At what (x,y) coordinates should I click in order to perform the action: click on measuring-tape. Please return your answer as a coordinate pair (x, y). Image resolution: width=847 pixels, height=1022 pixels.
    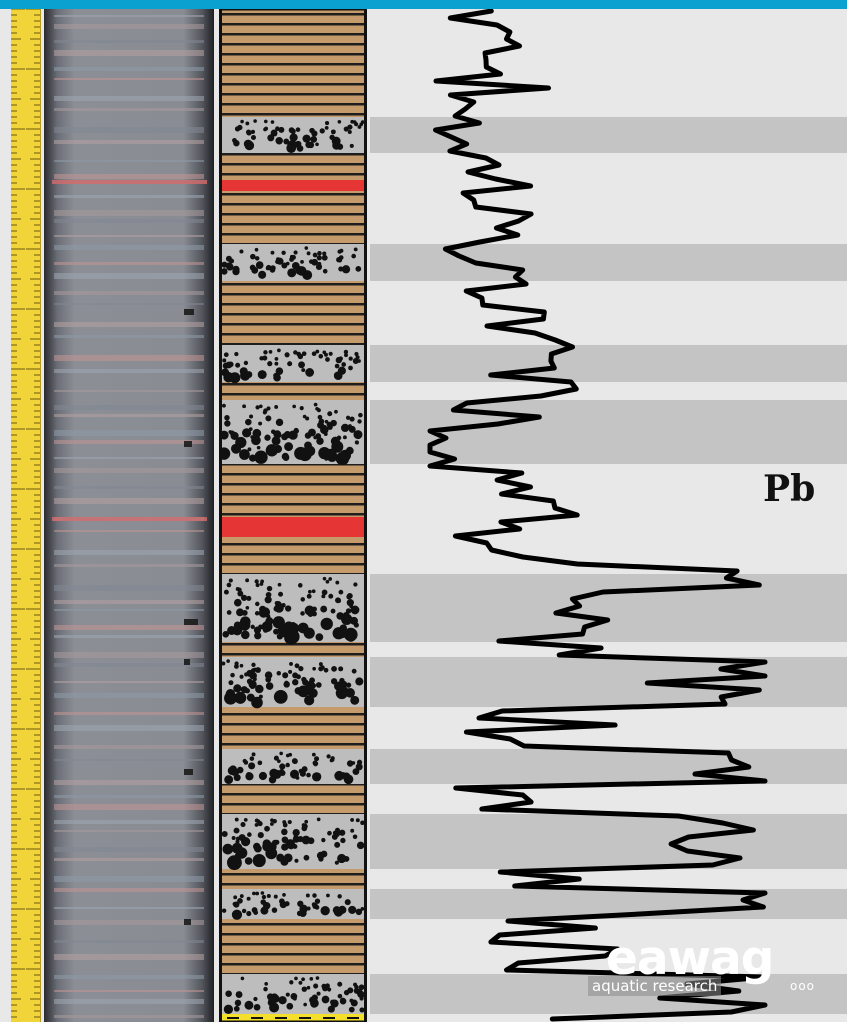
    Looking at the image, I should click on (26, 515).